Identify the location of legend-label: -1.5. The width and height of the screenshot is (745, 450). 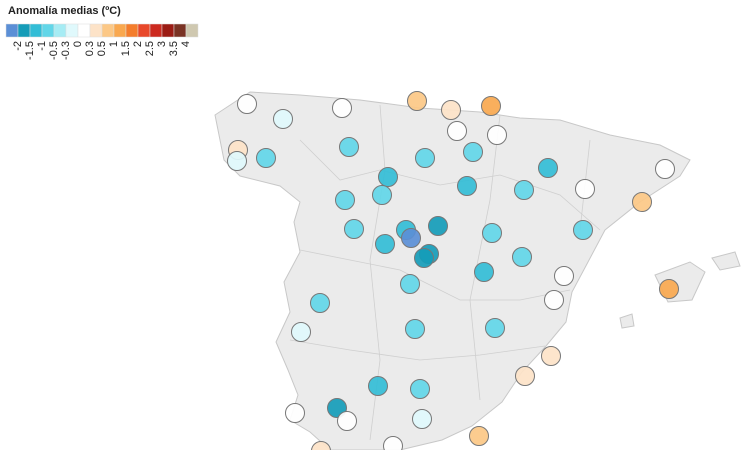
(30, 50).